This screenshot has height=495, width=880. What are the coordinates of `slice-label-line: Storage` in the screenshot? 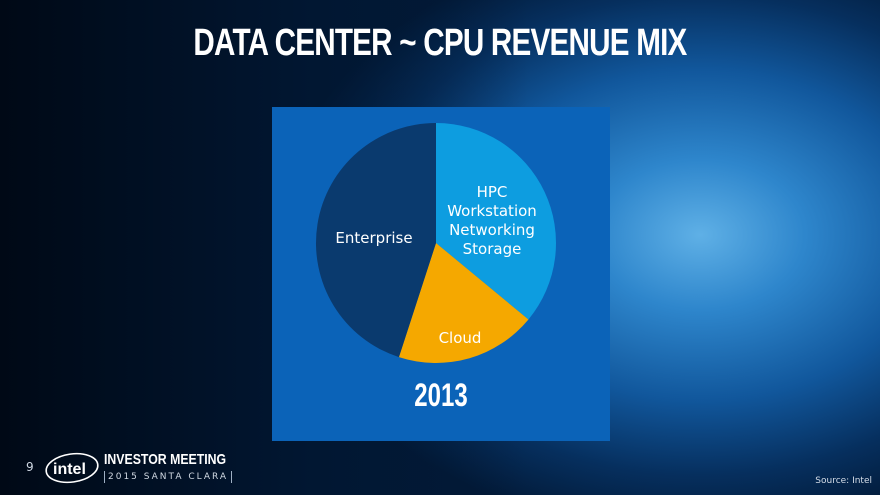 It's located at (492, 249).